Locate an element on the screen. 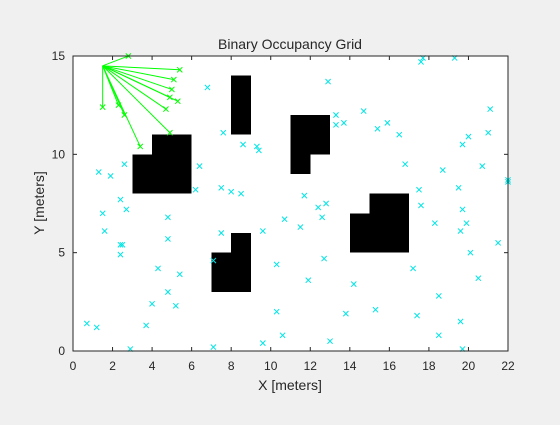 The image size is (560, 425). x-tick-label: 6 is located at coordinates (191, 366).